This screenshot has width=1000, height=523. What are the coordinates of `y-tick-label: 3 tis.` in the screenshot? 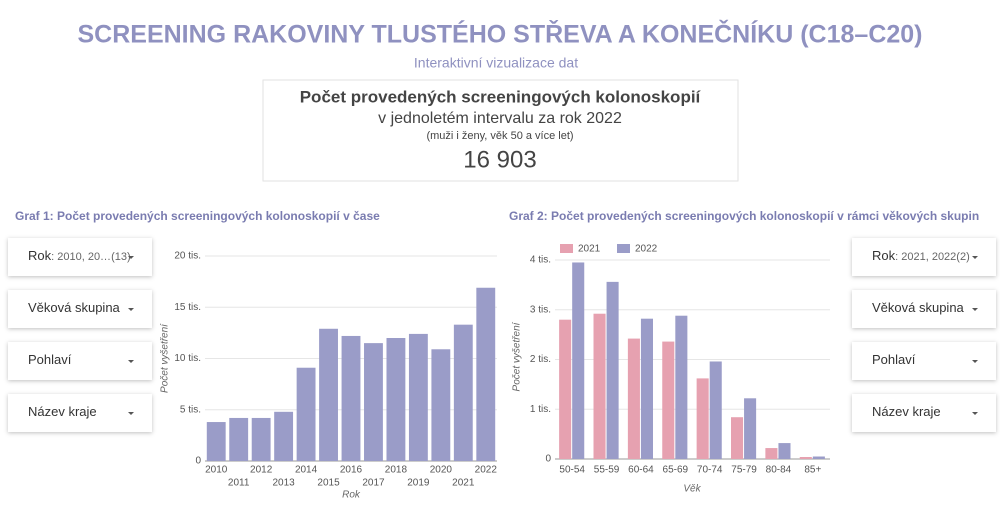 It's located at (540, 309).